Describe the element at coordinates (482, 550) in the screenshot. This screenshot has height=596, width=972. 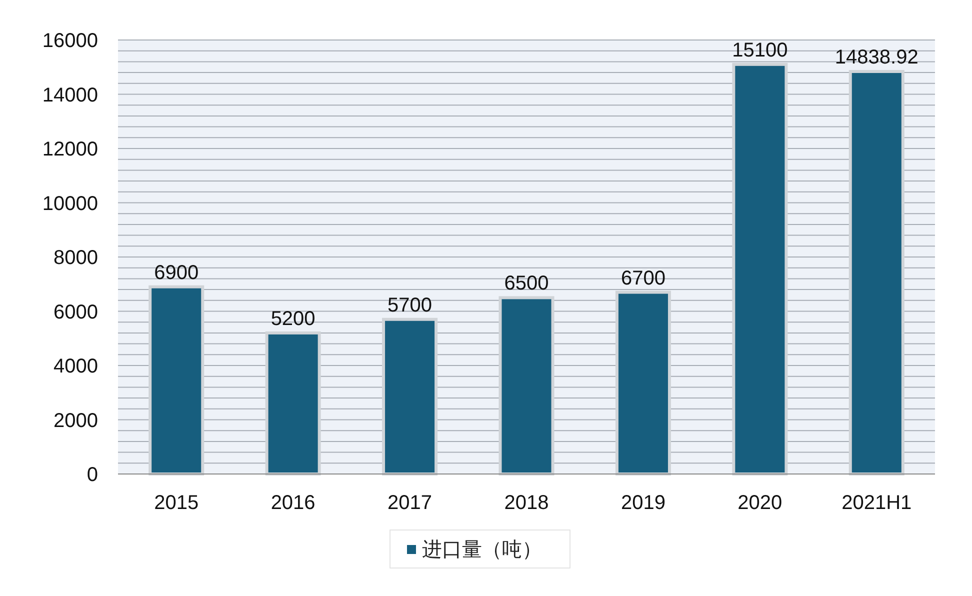
I see `legend-label: 进口量（吨）` at that location.